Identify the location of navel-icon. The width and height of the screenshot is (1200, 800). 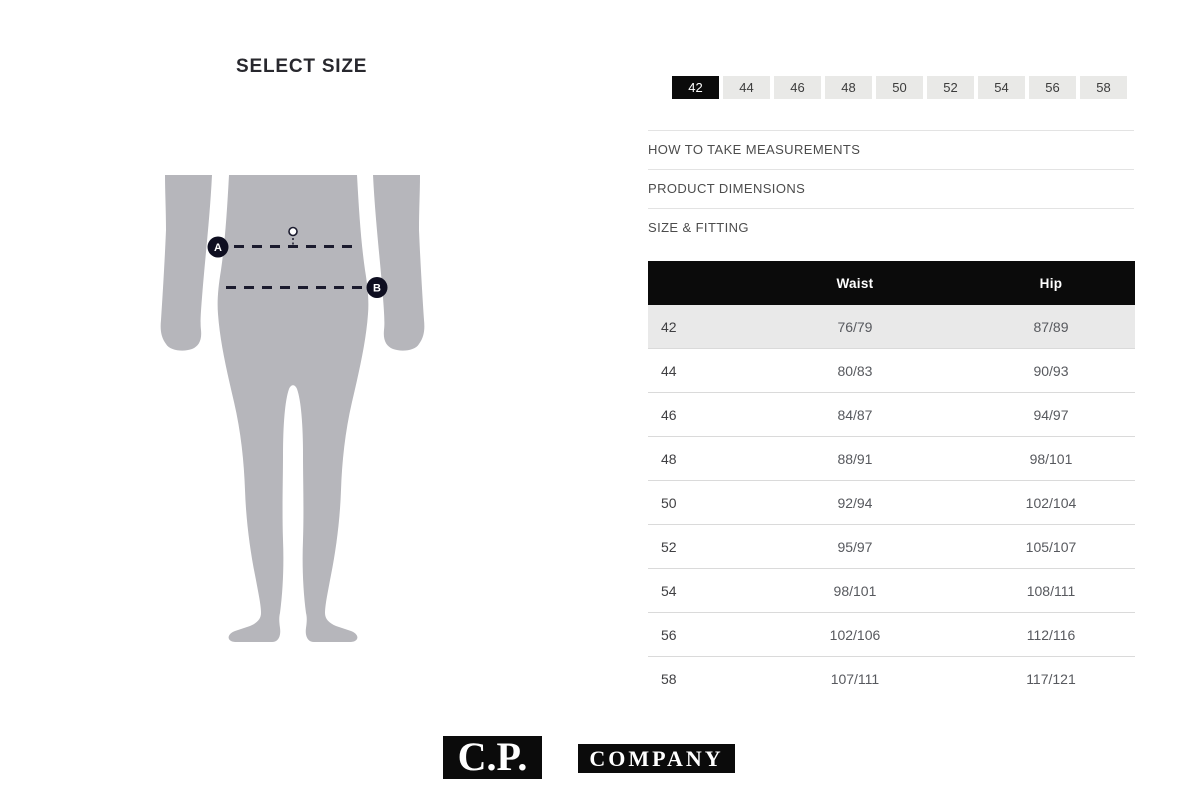
(293, 231).